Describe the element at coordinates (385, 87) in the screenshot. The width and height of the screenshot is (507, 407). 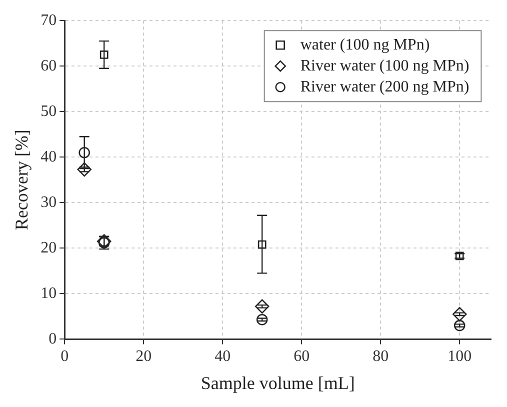
I see `legend-label: River water (200 ng MPn)` at that location.